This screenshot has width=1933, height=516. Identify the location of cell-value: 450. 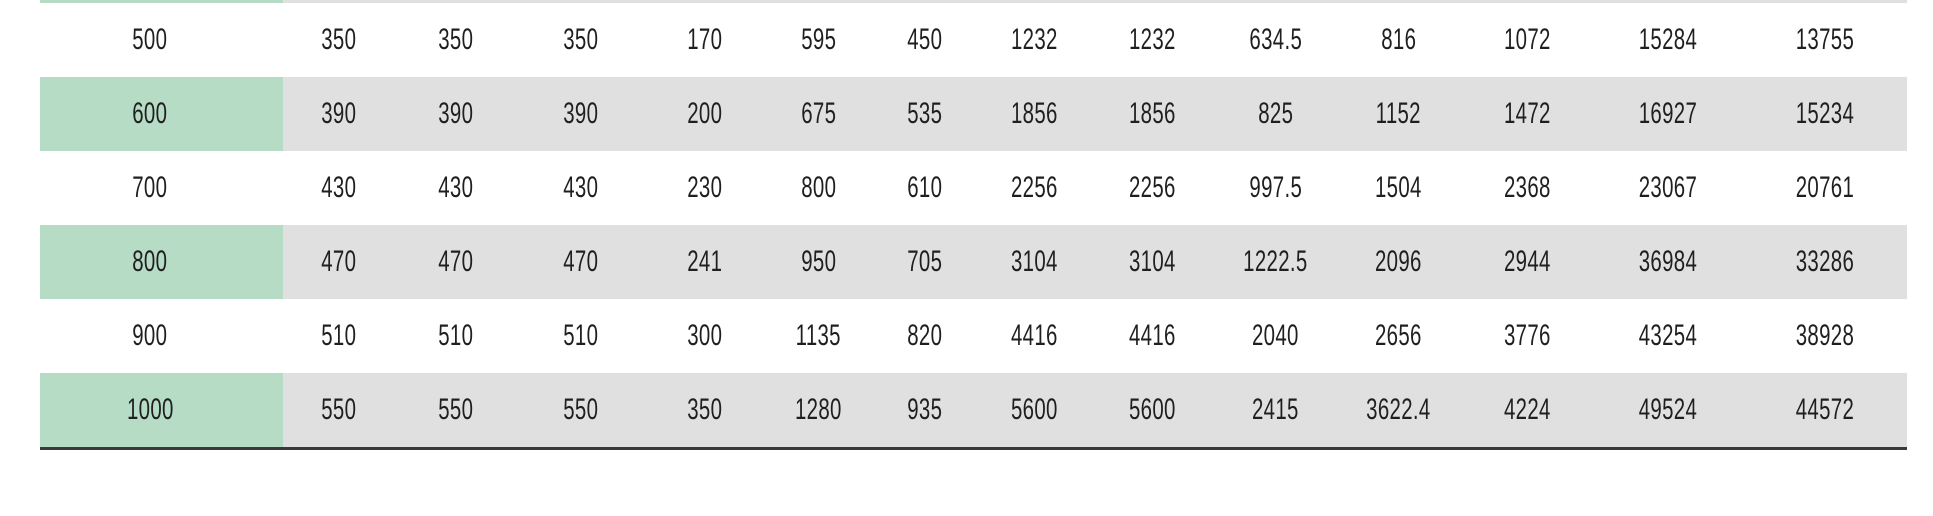
(924, 39).